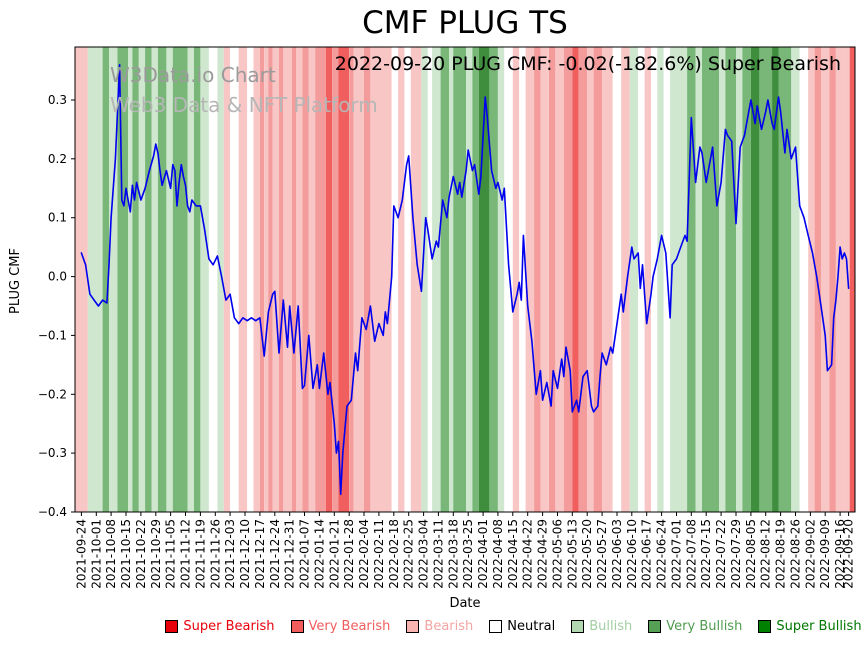  What do you see at coordinates (349, 554) in the screenshot?
I see `x-tick-label: 2022-01-28` at bounding box center [349, 554].